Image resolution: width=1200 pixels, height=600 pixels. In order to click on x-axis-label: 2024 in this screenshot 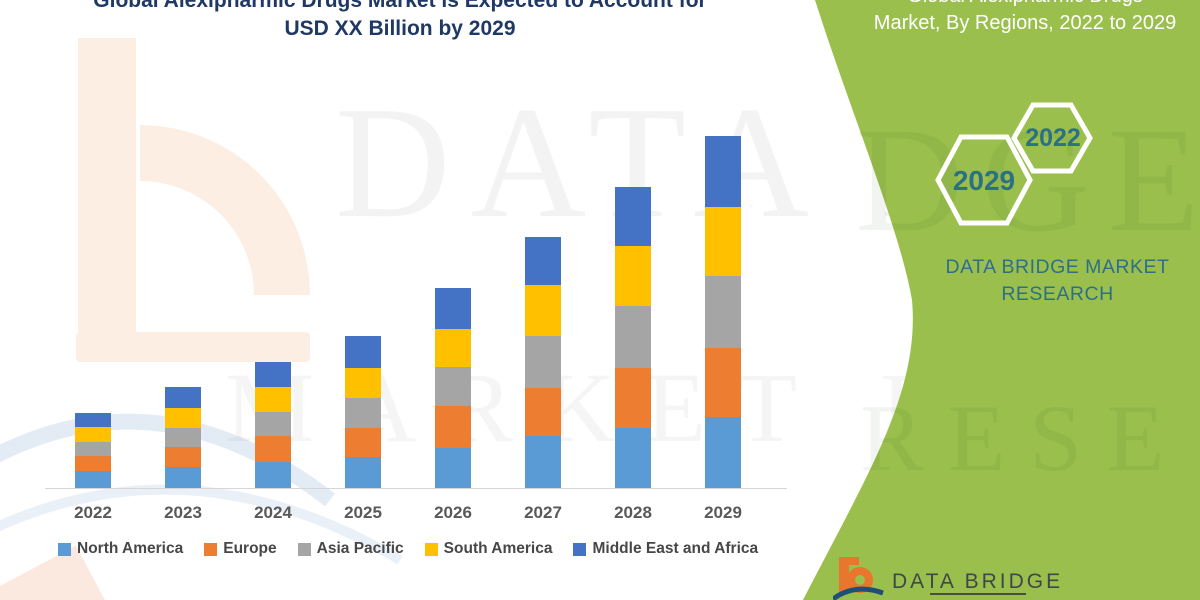, I will do `click(273, 512)`.